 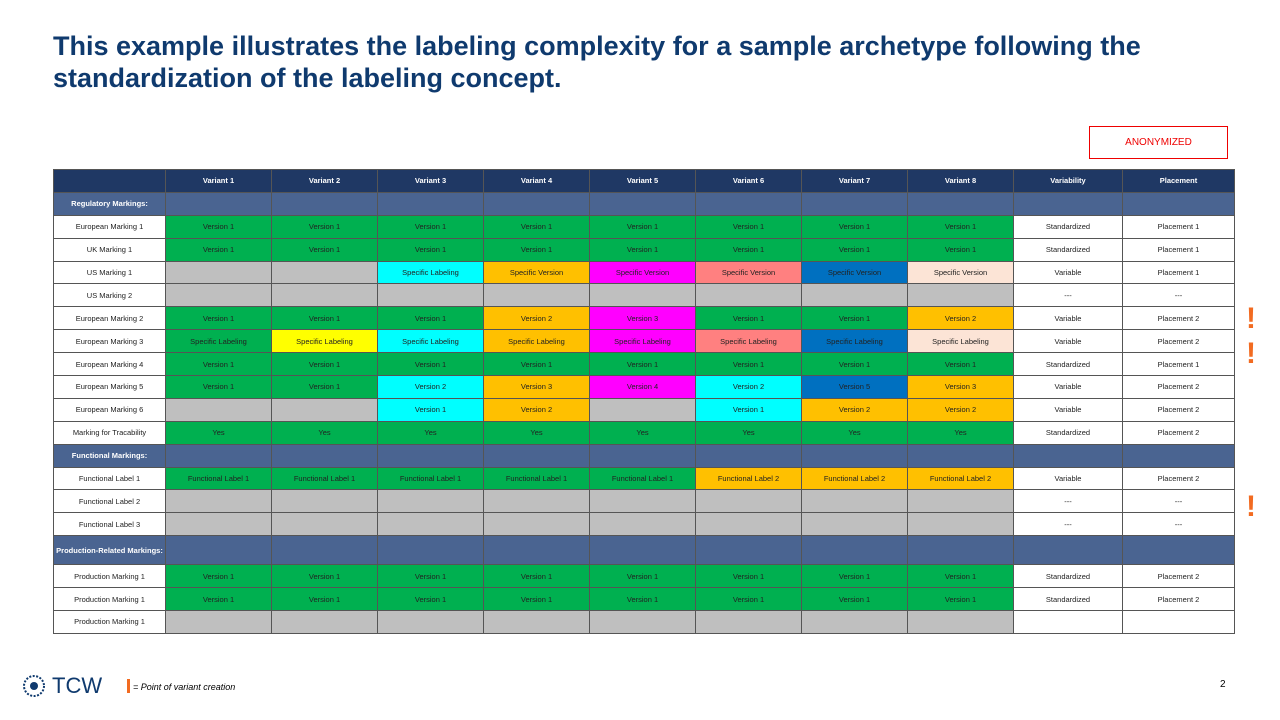 What do you see at coordinates (109, 295) in the screenshot?
I see `row-label: US Marking 2` at bounding box center [109, 295].